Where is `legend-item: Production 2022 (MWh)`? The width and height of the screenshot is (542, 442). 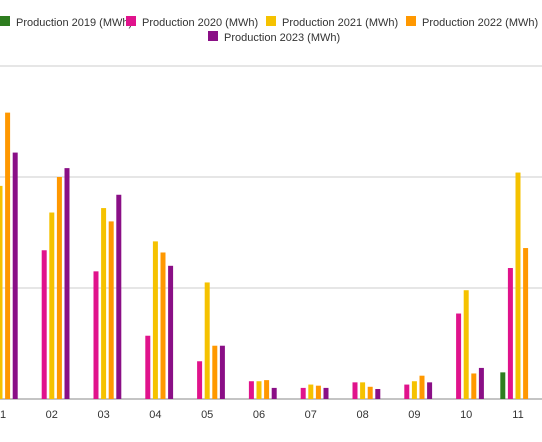
legend-item: Production 2022 (MWh) is located at coordinates (472, 22).